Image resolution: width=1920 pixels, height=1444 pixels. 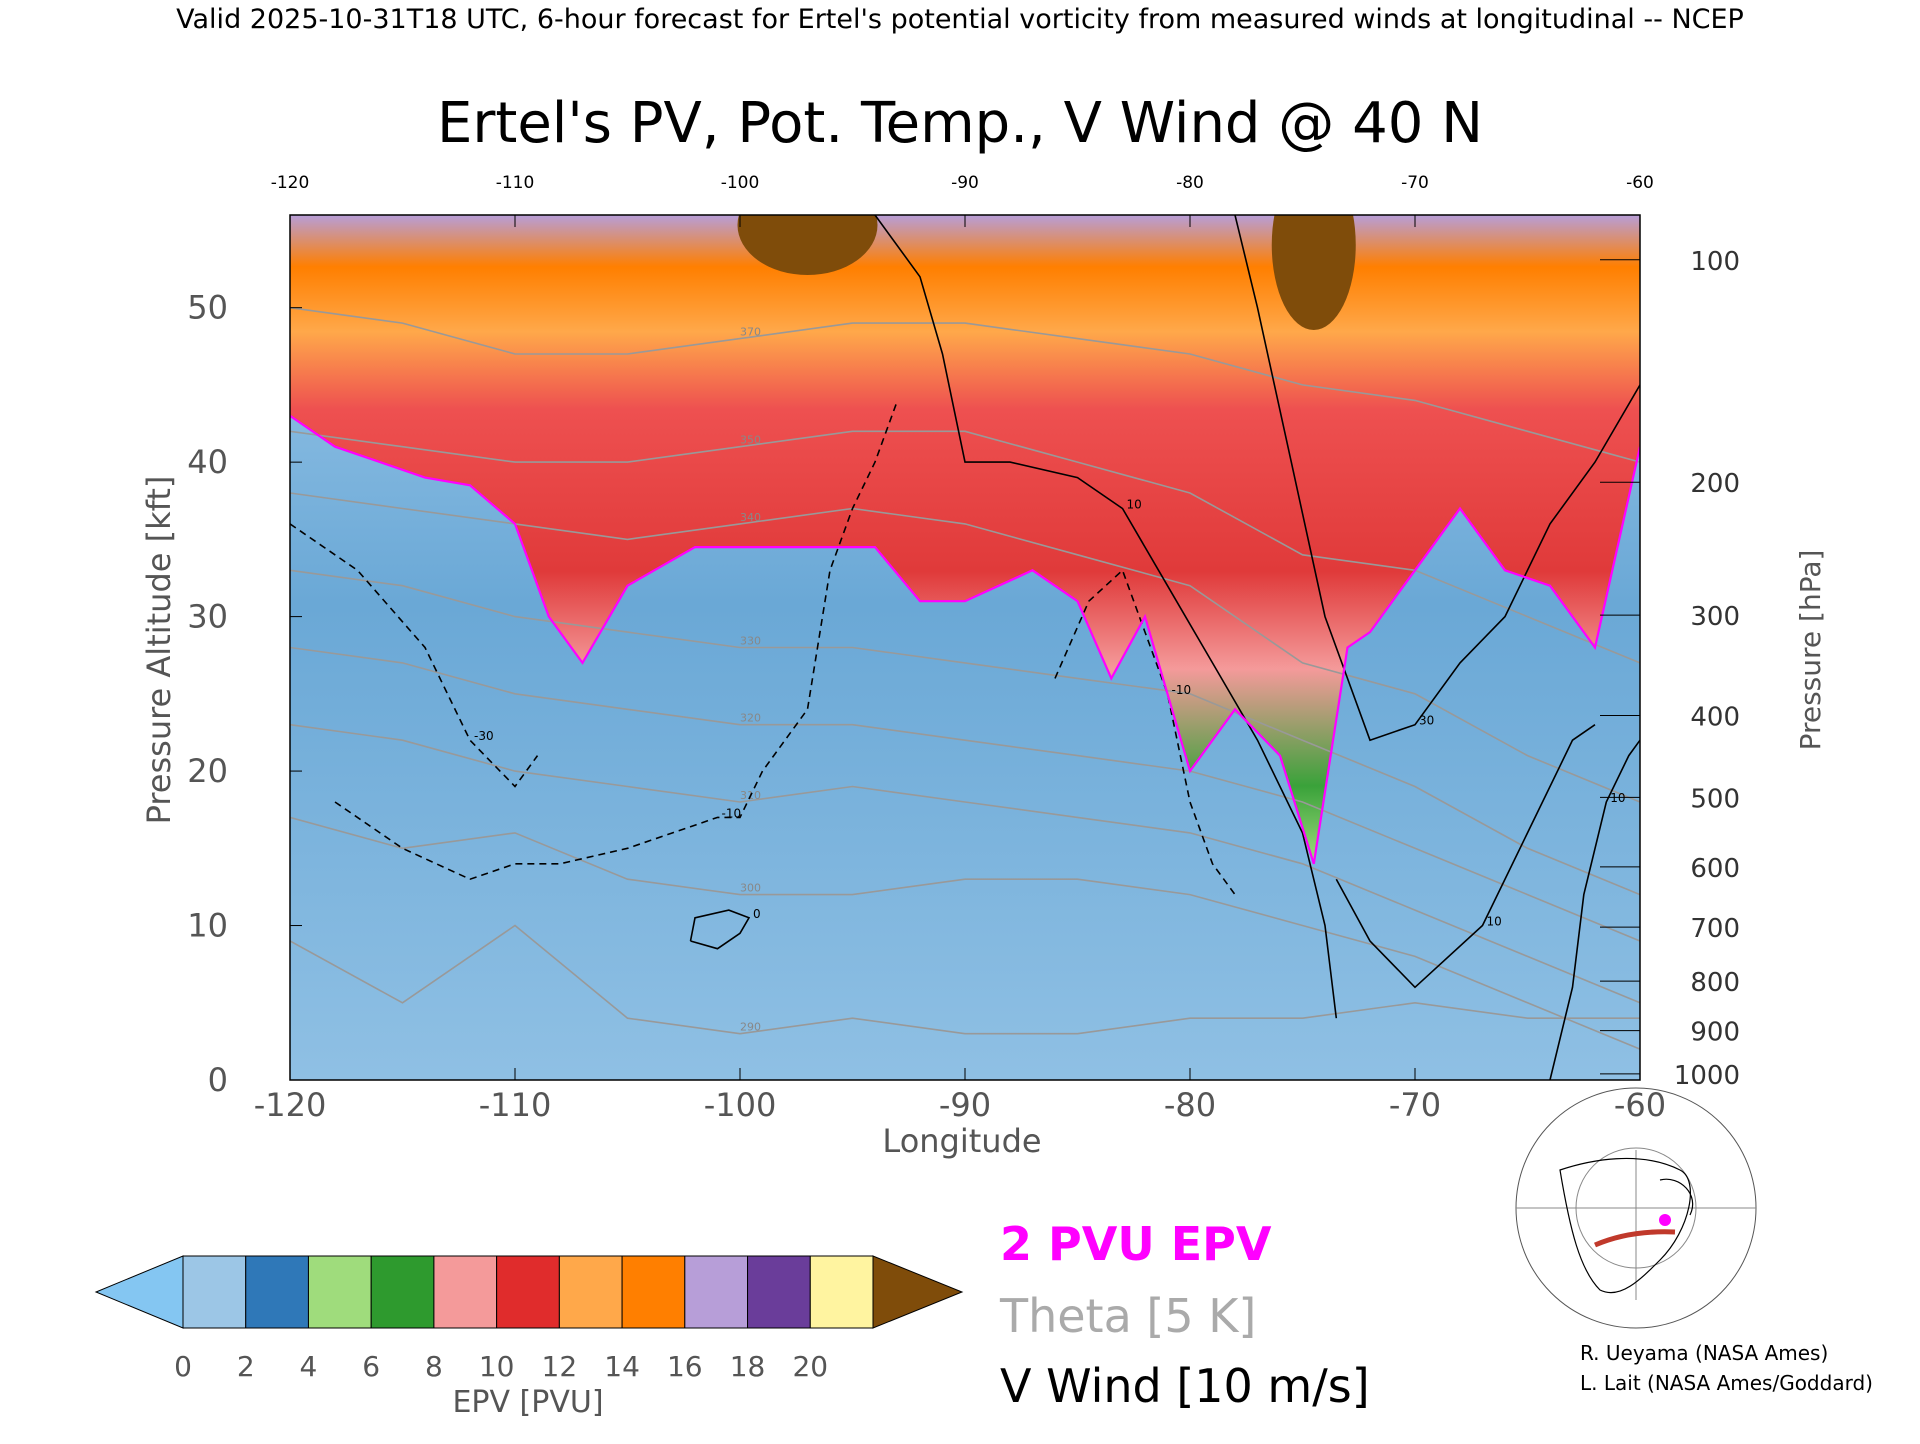 I want to click on theta-contour-label: 290, so click(x=750, y=1027).